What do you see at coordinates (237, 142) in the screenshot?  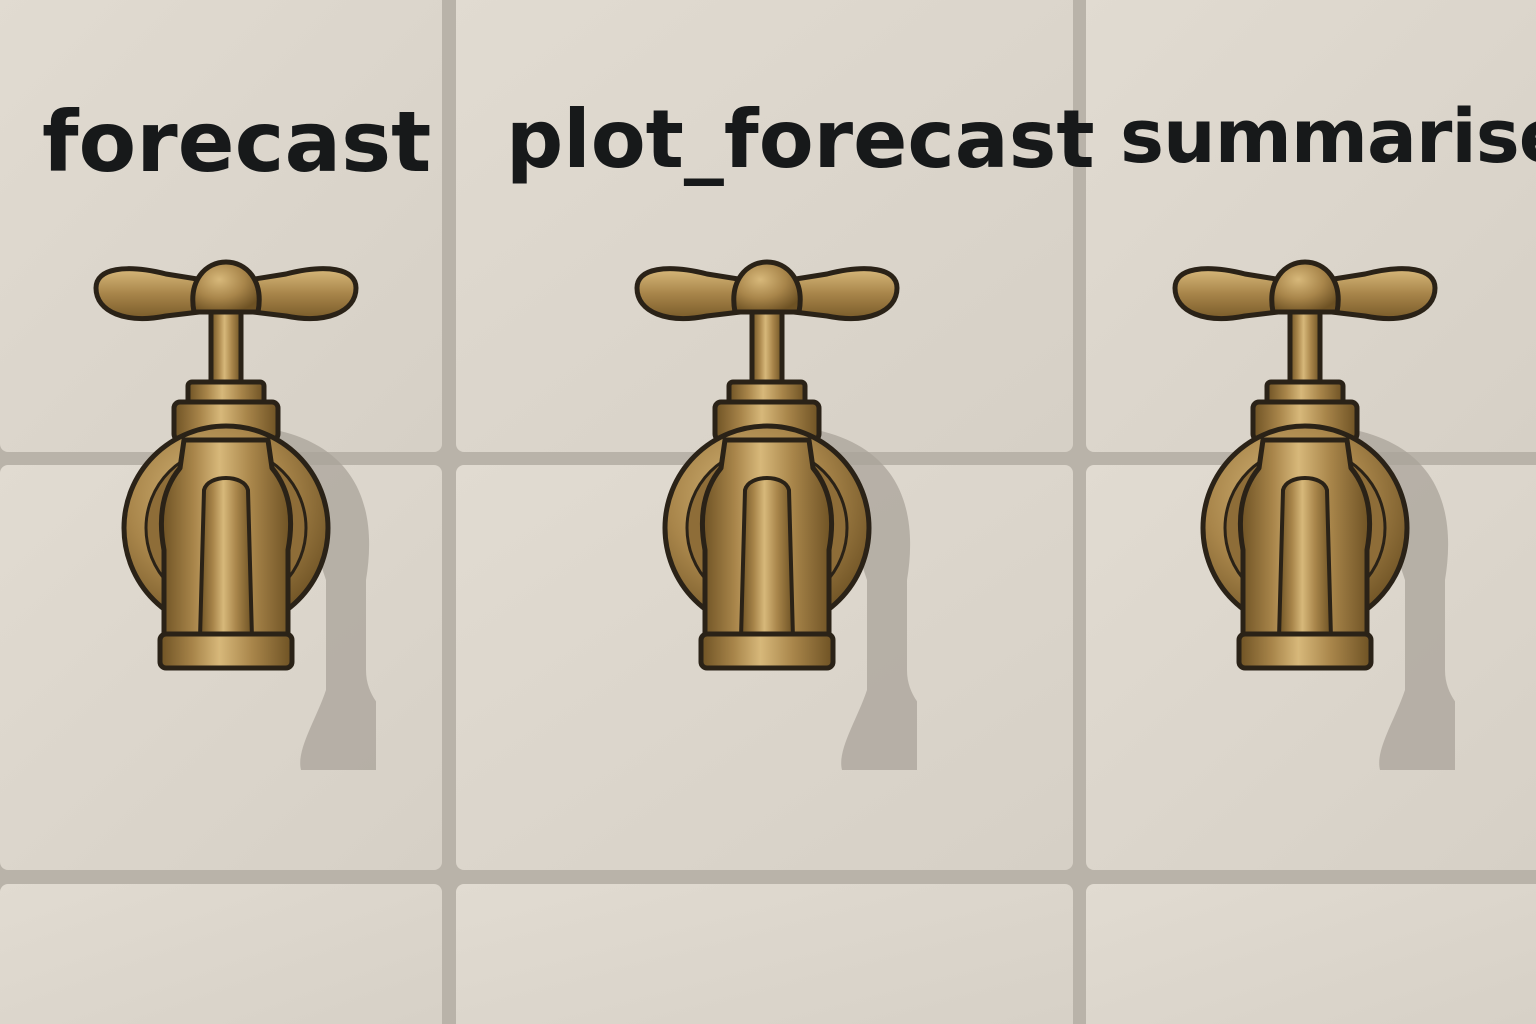 I see `faucet-label-forecast: forecast` at bounding box center [237, 142].